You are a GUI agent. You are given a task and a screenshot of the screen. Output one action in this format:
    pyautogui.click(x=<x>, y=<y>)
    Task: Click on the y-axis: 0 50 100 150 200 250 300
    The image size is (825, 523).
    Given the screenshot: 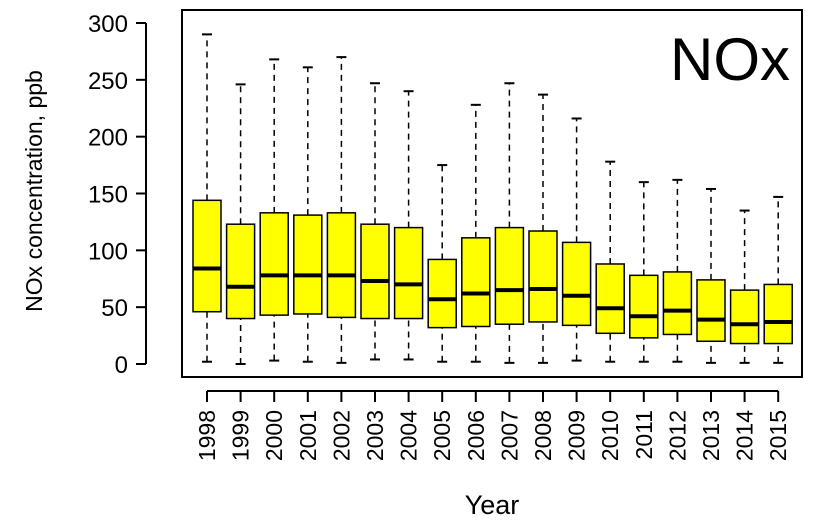 What is the action you would take?
    pyautogui.click(x=117, y=195)
    